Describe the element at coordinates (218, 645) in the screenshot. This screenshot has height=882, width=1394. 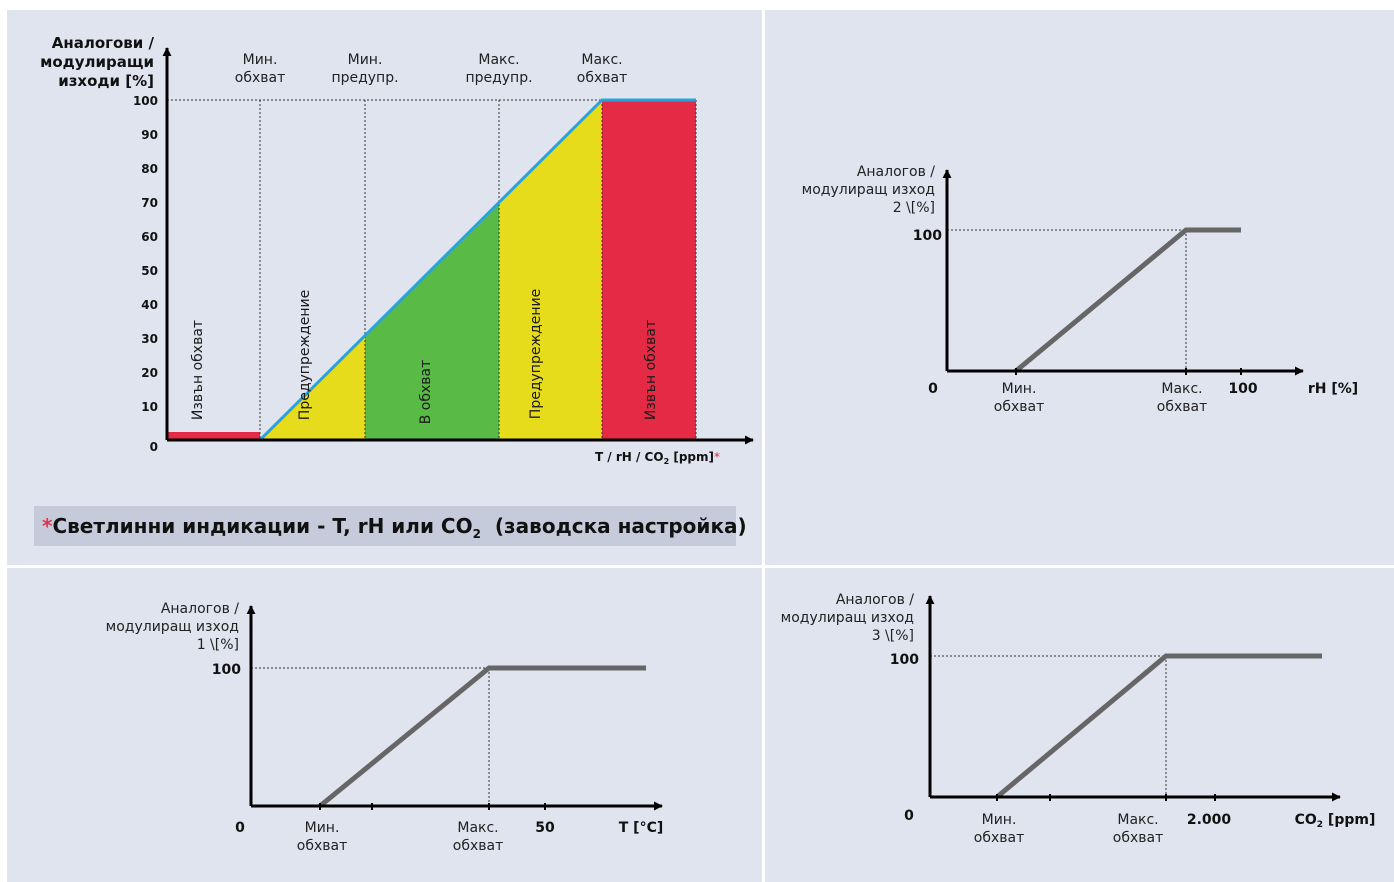
I see `t-y-title-line-3: 1 \[%]` at that location.